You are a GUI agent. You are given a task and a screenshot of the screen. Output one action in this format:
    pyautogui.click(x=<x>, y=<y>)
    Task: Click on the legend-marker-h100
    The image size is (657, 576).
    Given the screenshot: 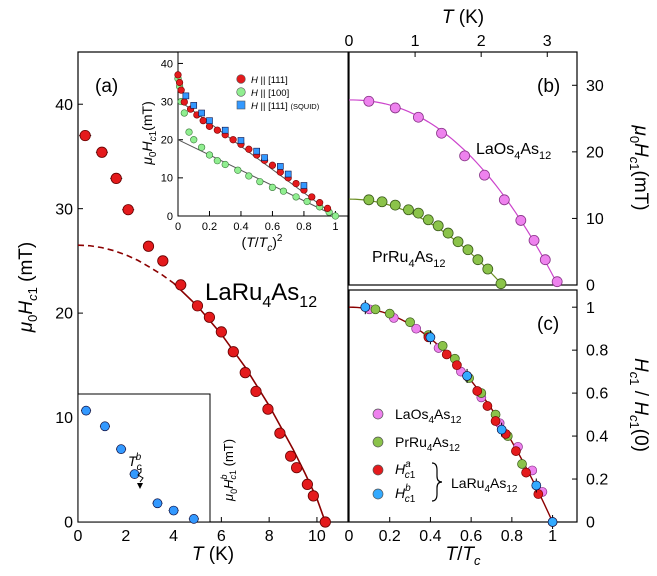 What is the action you would take?
    pyautogui.click(x=241, y=92)
    